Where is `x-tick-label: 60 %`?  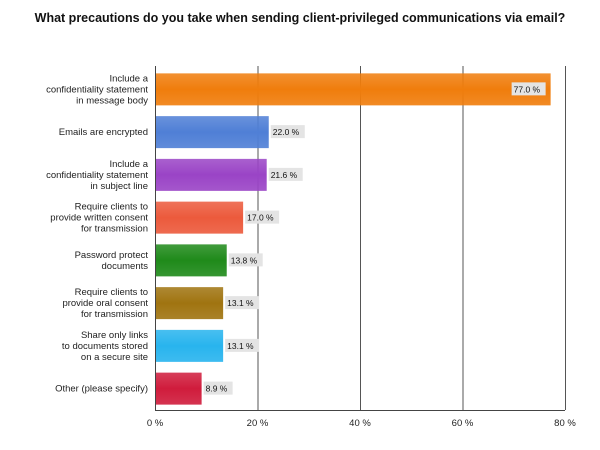
x-tick-label: 60 % is located at coordinates (463, 423).